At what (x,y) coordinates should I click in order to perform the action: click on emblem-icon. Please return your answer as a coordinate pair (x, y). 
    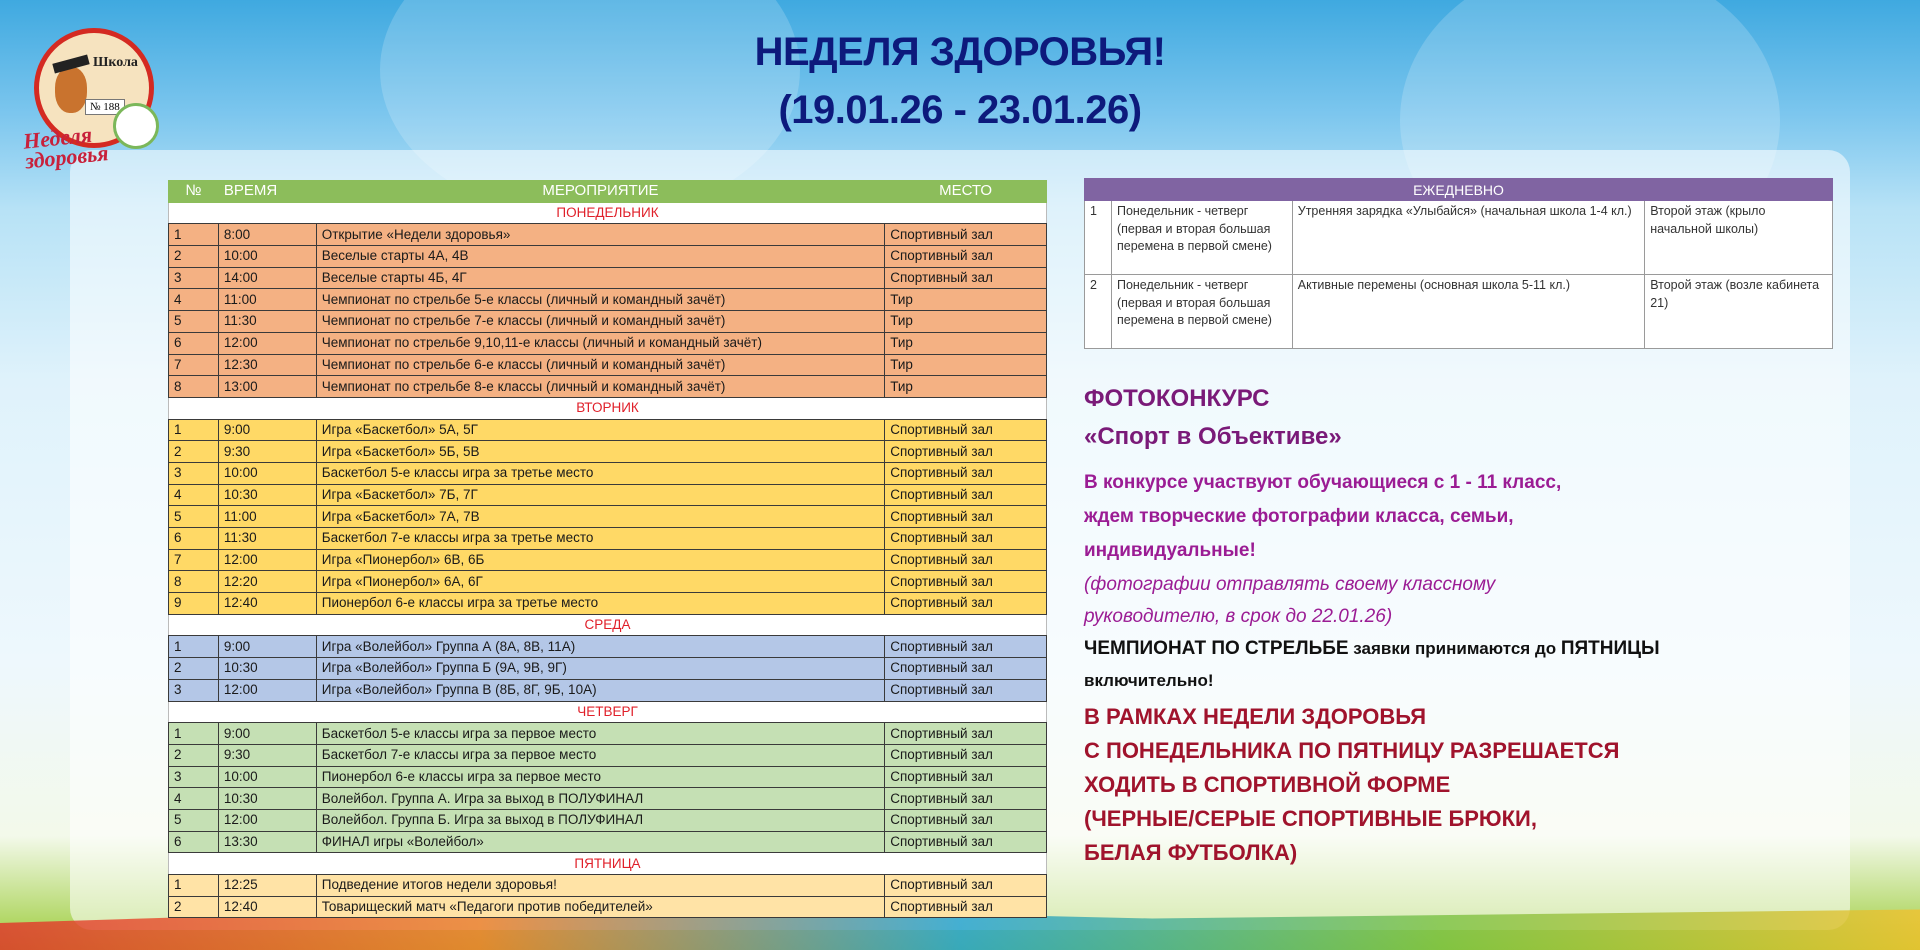
    Looking at the image, I should click on (136, 126).